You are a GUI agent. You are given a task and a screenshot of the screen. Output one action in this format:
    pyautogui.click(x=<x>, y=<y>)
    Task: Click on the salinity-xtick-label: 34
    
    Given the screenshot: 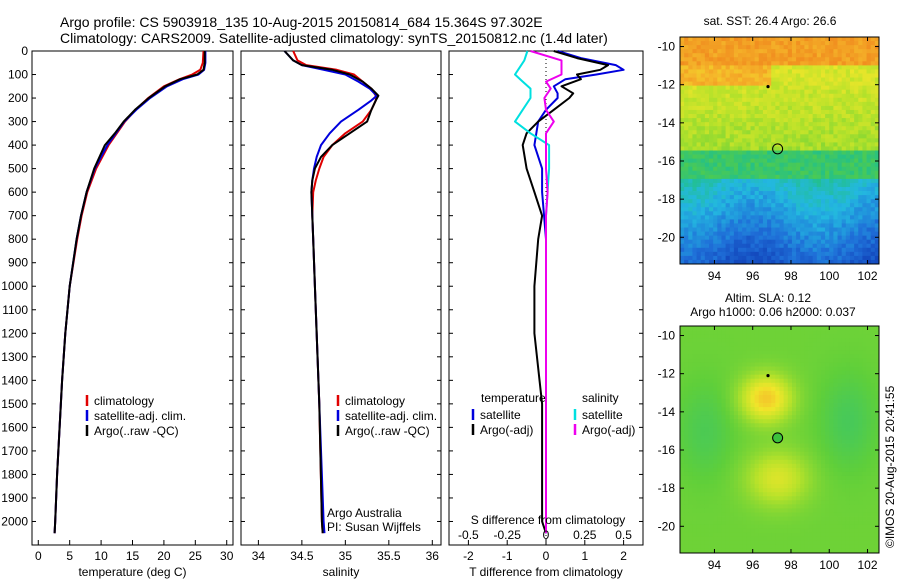 What is the action you would take?
    pyautogui.click(x=259, y=556)
    